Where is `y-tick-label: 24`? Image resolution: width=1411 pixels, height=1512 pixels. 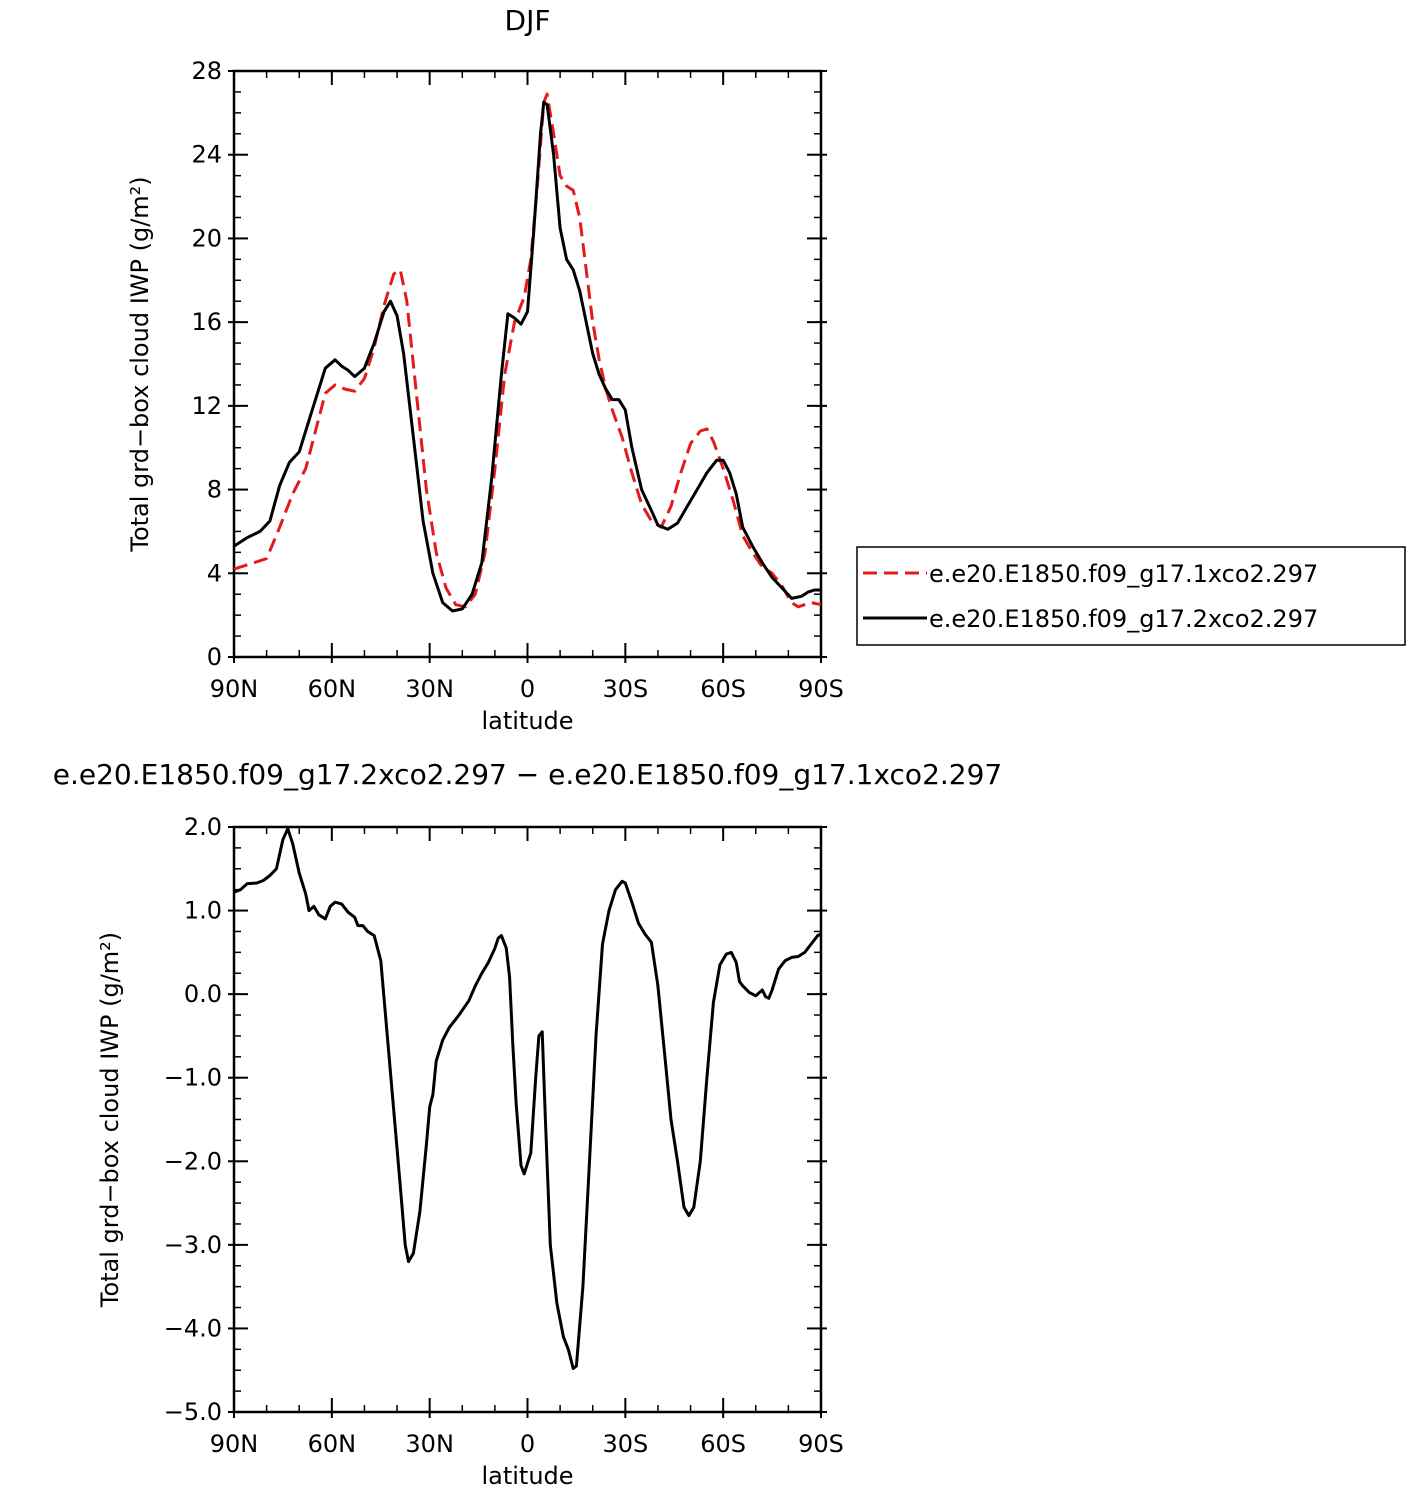
y-tick-label: 24 is located at coordinates (206, 155).